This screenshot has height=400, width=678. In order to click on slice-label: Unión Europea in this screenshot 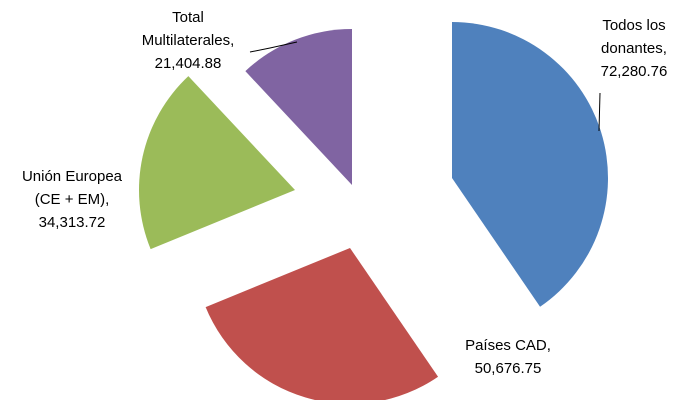, I will do `click(72, 176)`.